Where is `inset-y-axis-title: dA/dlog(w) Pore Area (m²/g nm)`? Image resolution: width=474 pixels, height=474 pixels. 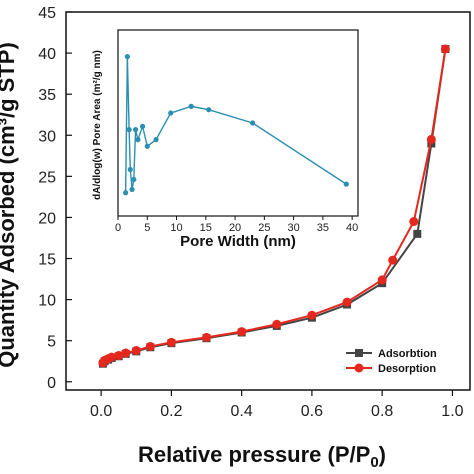
inset-y-axis-title: dA/dlog(w) Pore Area (m²/g nm) is located at coordinates (97, 125).